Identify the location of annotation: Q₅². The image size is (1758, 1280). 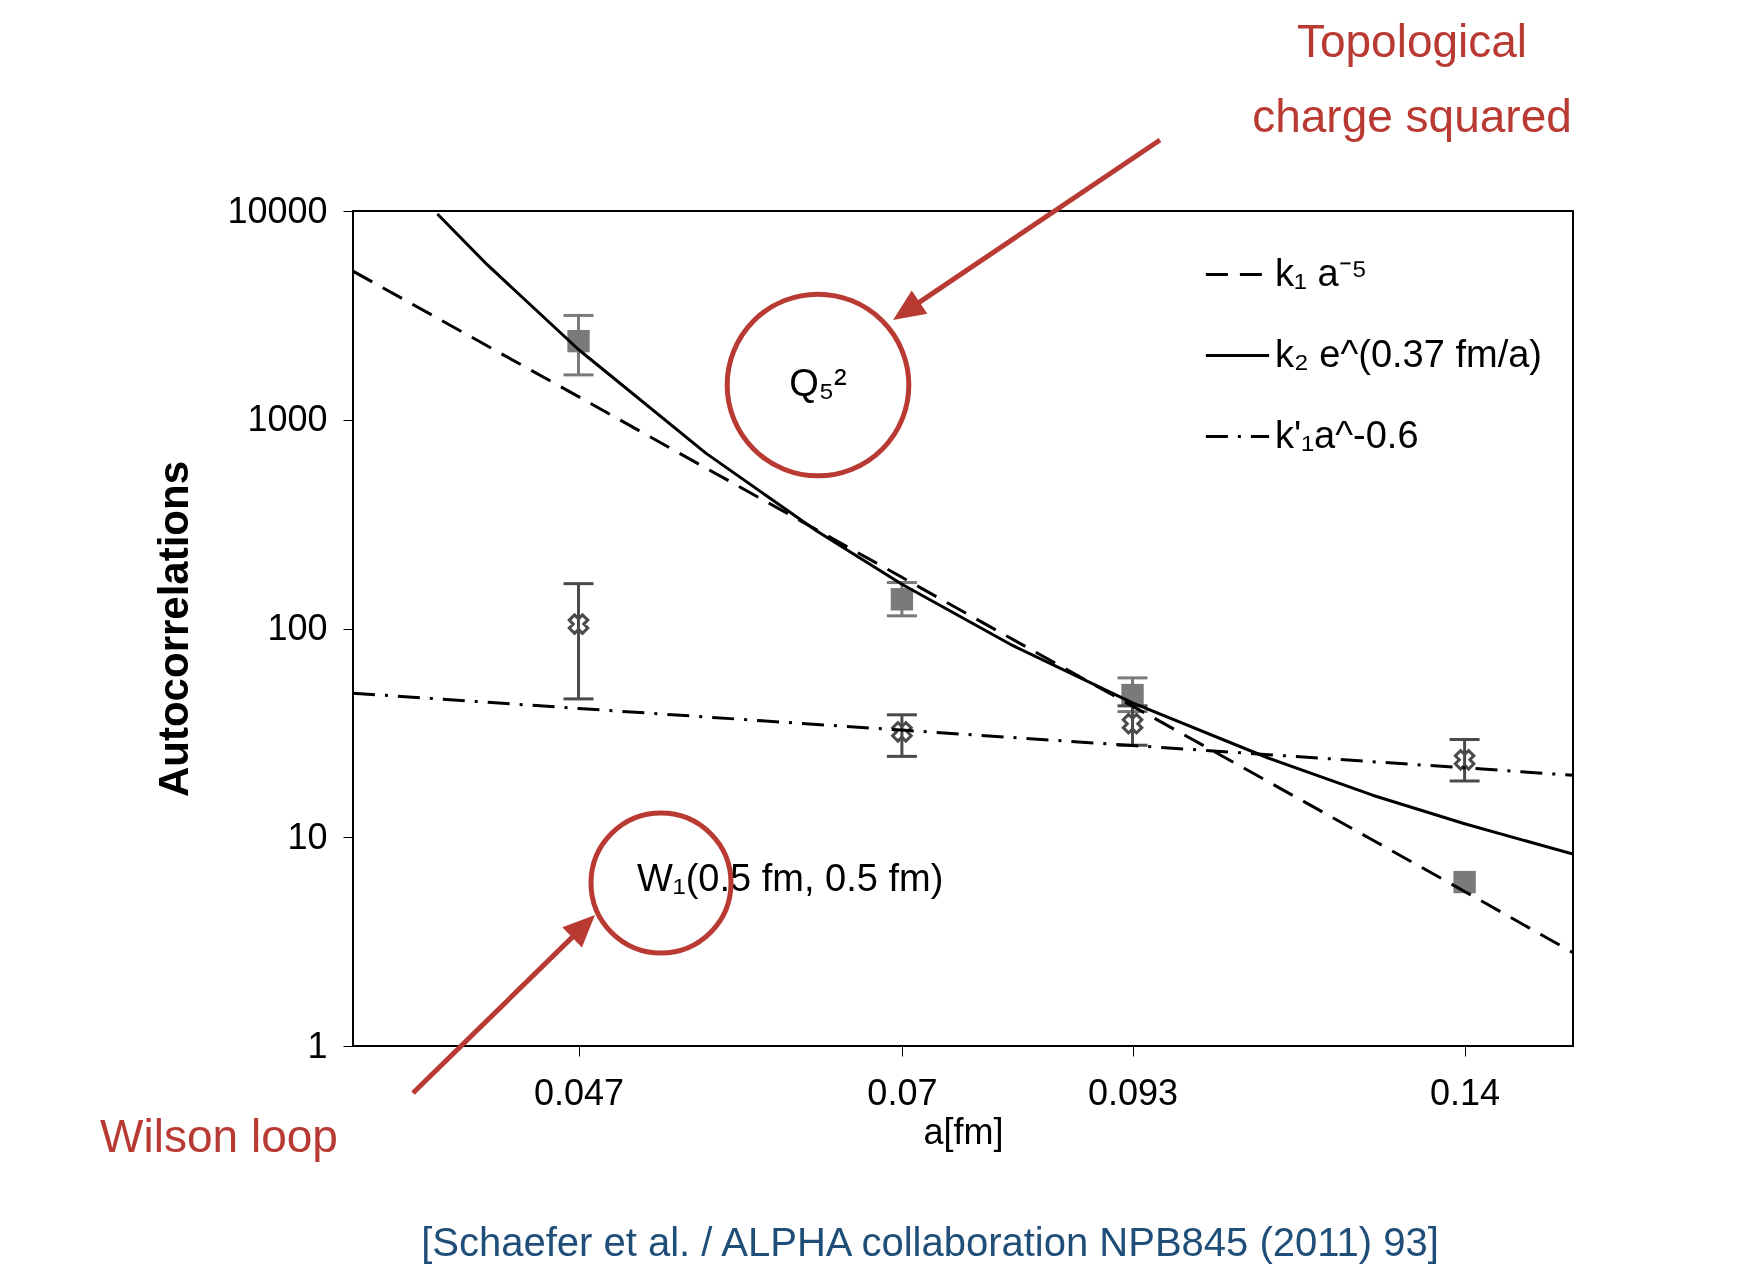
(818, 383).